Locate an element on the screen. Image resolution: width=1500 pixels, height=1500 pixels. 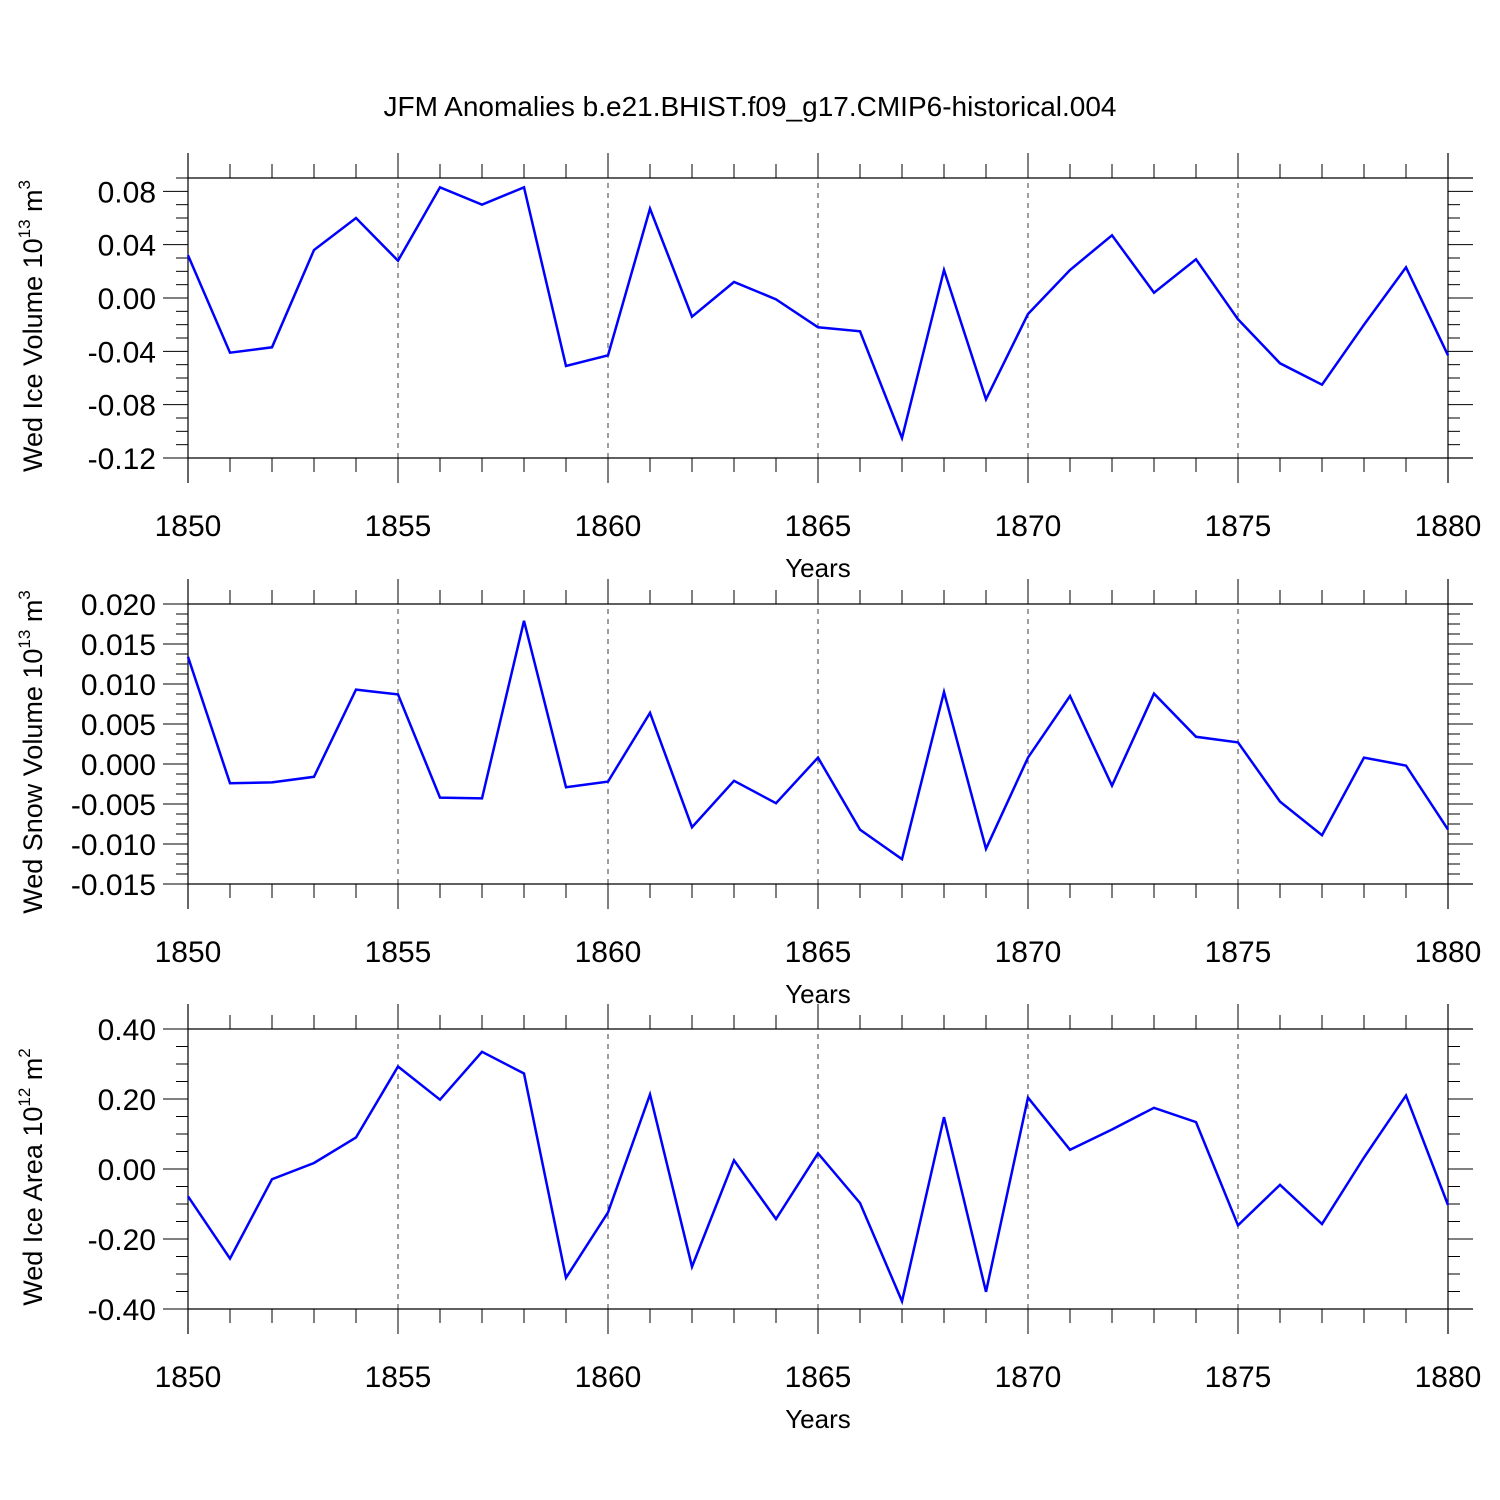
y-axis-label: Wed Ice Area 1012 m2 is located at coordinates (31, 1177).